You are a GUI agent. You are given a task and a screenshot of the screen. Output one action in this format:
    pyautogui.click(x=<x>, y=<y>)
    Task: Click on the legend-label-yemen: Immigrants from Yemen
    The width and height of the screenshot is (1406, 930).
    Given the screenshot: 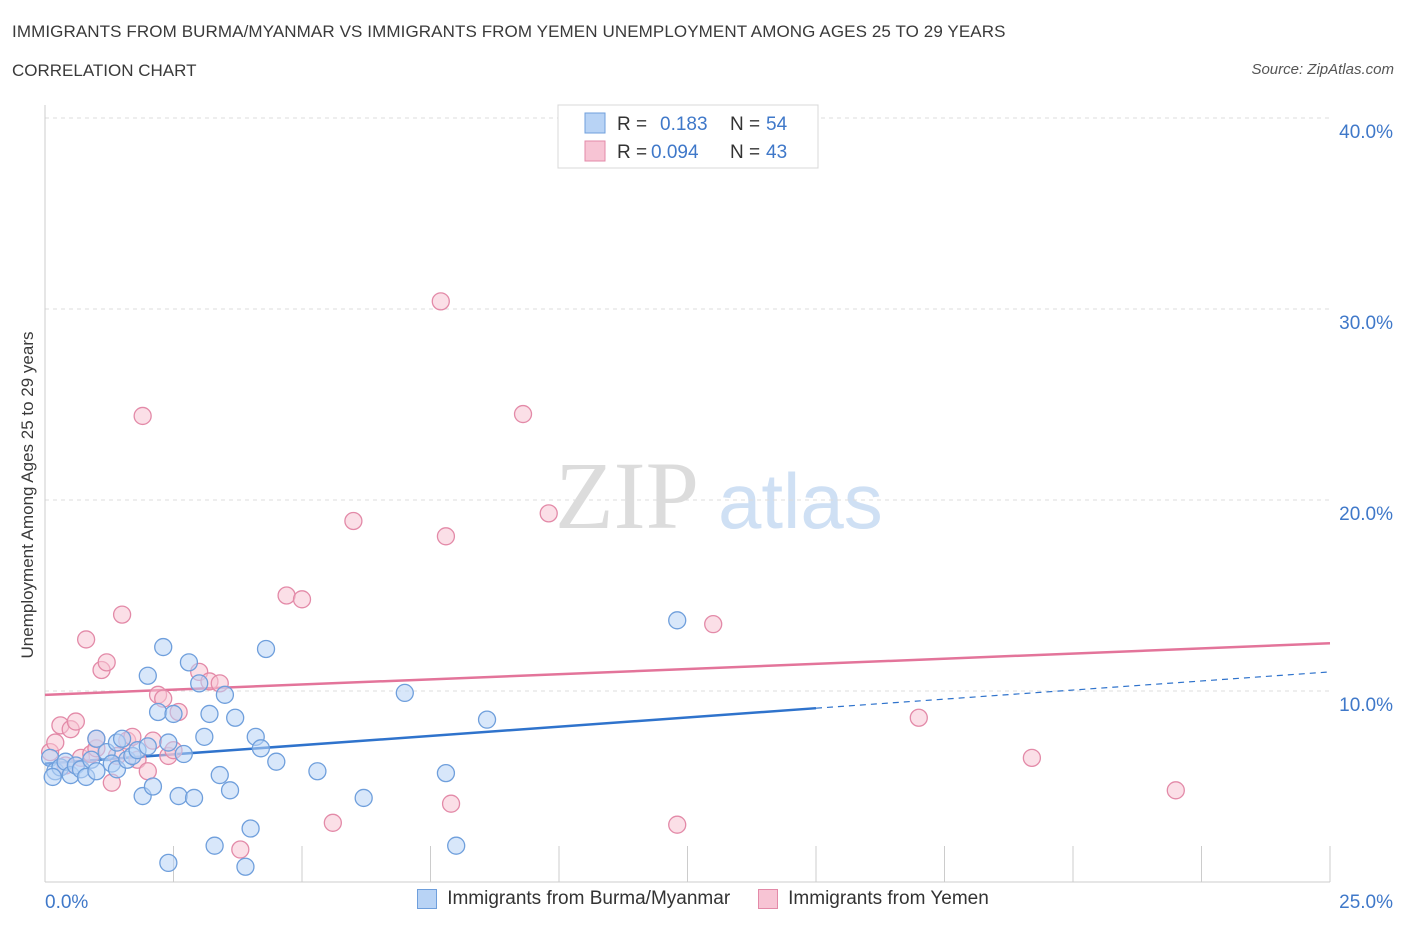 What is the action you would take?
    pyautogui.click(x=888, y=898)
    